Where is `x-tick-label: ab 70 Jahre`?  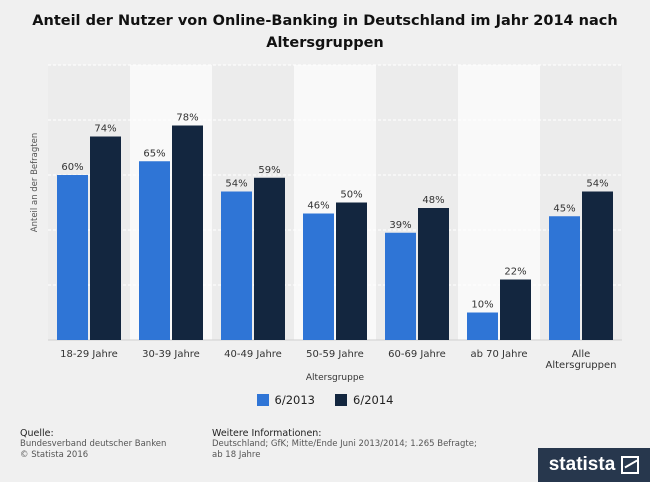
x-tick-label: ab 70 Jahre is located at coordinates (498, 354).